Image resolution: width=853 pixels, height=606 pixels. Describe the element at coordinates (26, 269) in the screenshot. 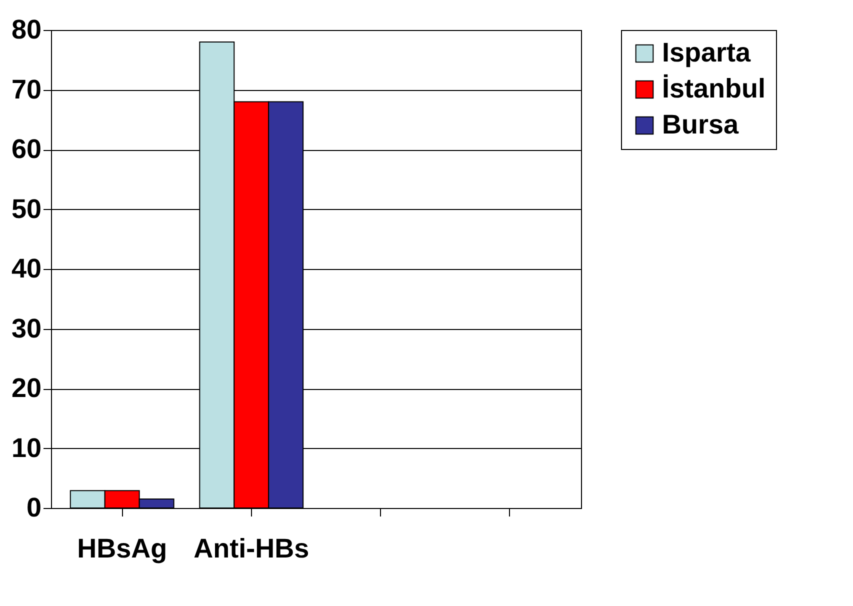

I see `y-tick-label: 40` at that location.